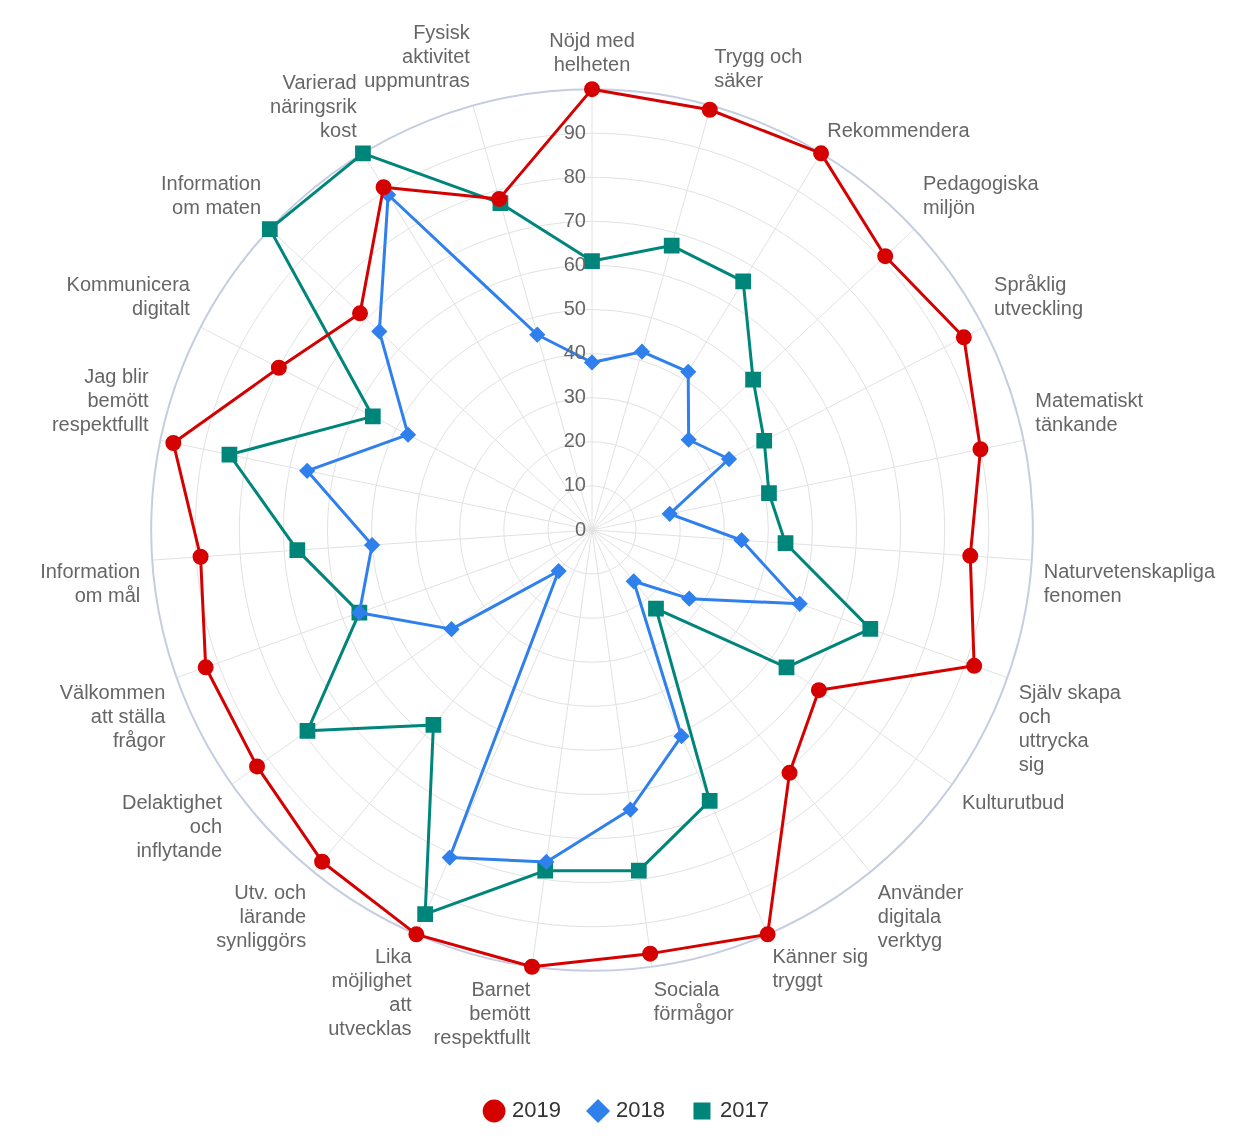 Image resolution: width=1256 pixels, height=1142 pixels. I want to click on y-tick-label: 30, so click(574, 396).